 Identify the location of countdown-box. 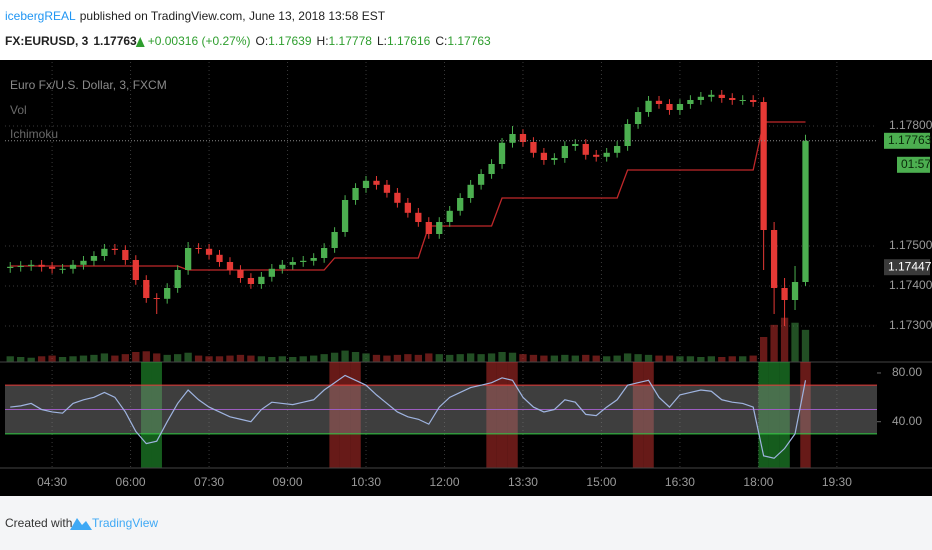
(913, 164).